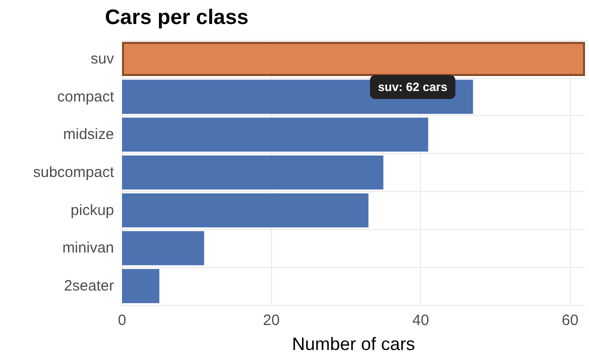  What do you see at coordinates (74, 172) in the screenshot?
I see `y-tick-label: subcompact` at bounding box center [74, 172].